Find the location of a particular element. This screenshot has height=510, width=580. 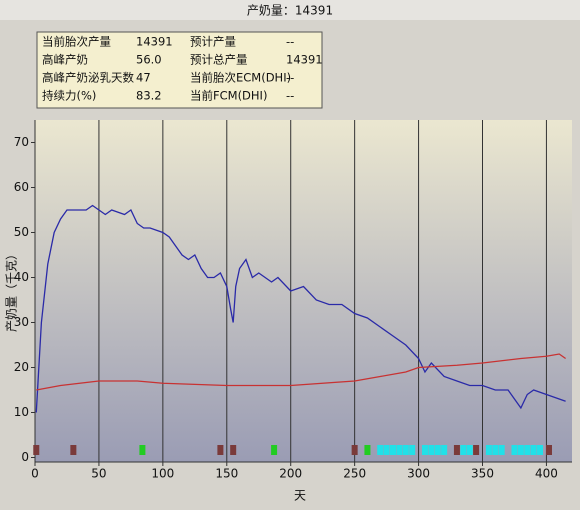

x-tick-label: 250 is located at coordinates (354, 474).